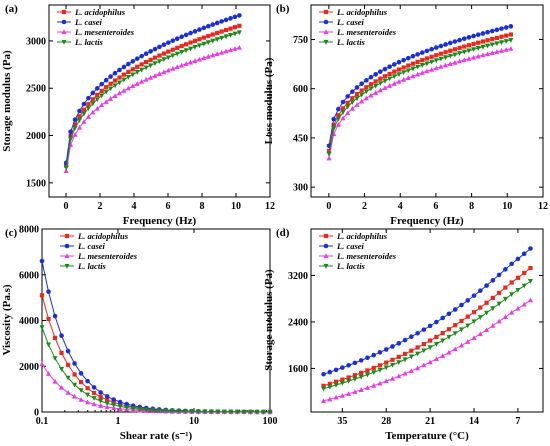 The height and width of the screenshot is (446, 550). What do you see at coordinates (300, 89) in the screenshot?
I see `y-tick-label: 600` at bounding box center [300, 89].